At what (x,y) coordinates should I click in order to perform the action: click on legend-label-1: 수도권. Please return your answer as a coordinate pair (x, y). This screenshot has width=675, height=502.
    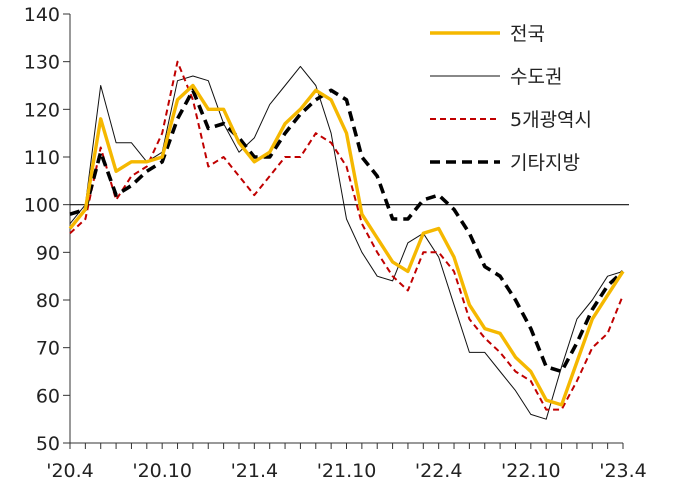
    Looking at the image, I should click on (536, 77).